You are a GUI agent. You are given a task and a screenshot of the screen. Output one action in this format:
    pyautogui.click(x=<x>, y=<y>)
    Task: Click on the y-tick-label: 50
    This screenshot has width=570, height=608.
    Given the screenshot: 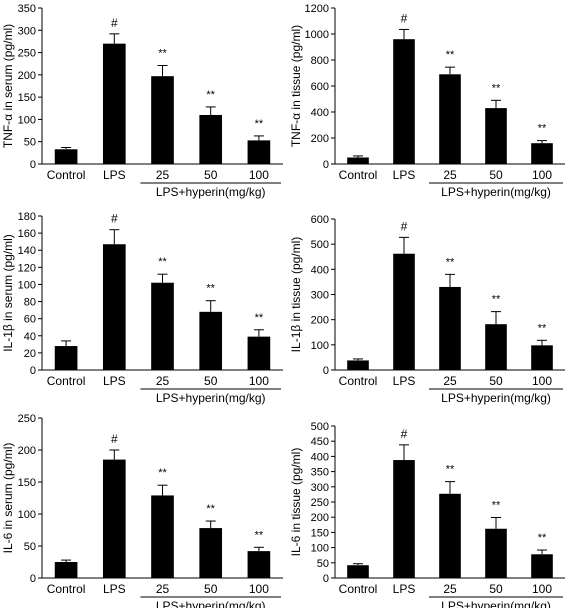 What is the action you would take?
    pyautogui.click(x=323, y=564)
    